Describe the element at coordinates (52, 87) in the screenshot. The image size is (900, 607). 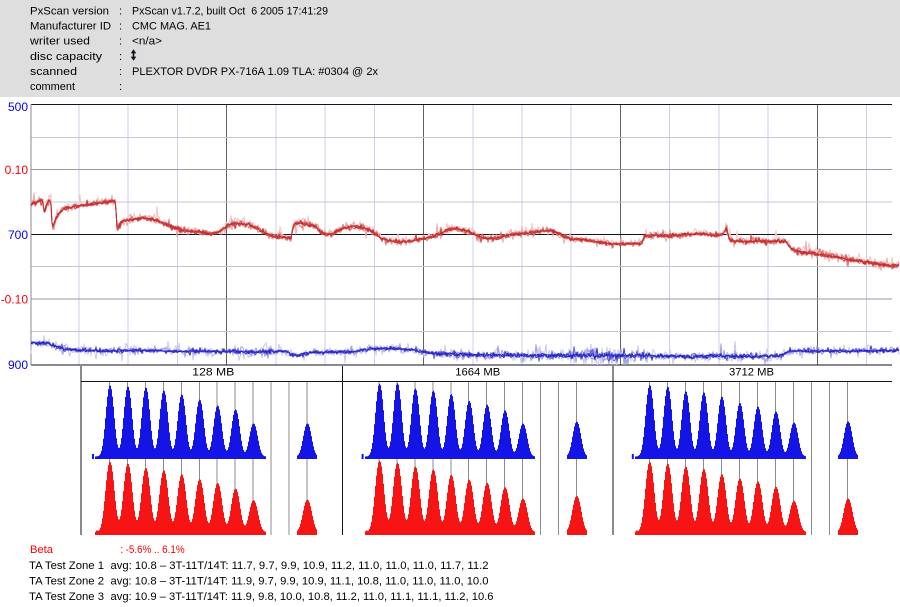
I see `svg-text: comment` at that location.